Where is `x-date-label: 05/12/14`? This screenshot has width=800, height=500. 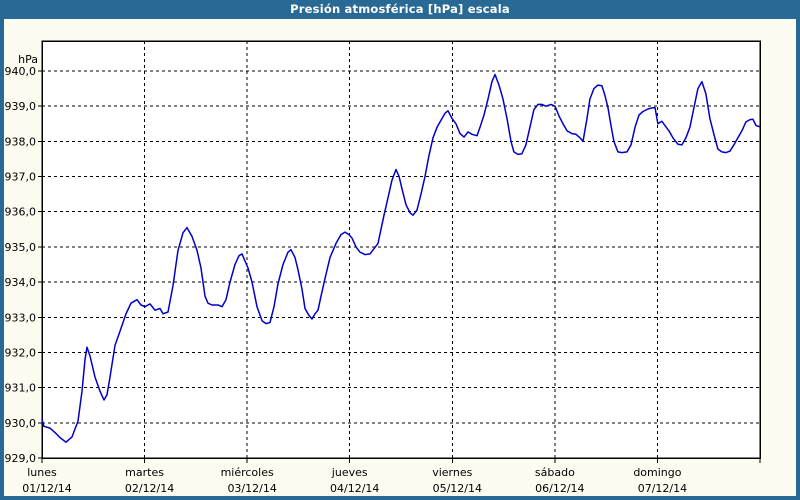
x-date-label: 05/12/14 is located at coordinates (457, 488).